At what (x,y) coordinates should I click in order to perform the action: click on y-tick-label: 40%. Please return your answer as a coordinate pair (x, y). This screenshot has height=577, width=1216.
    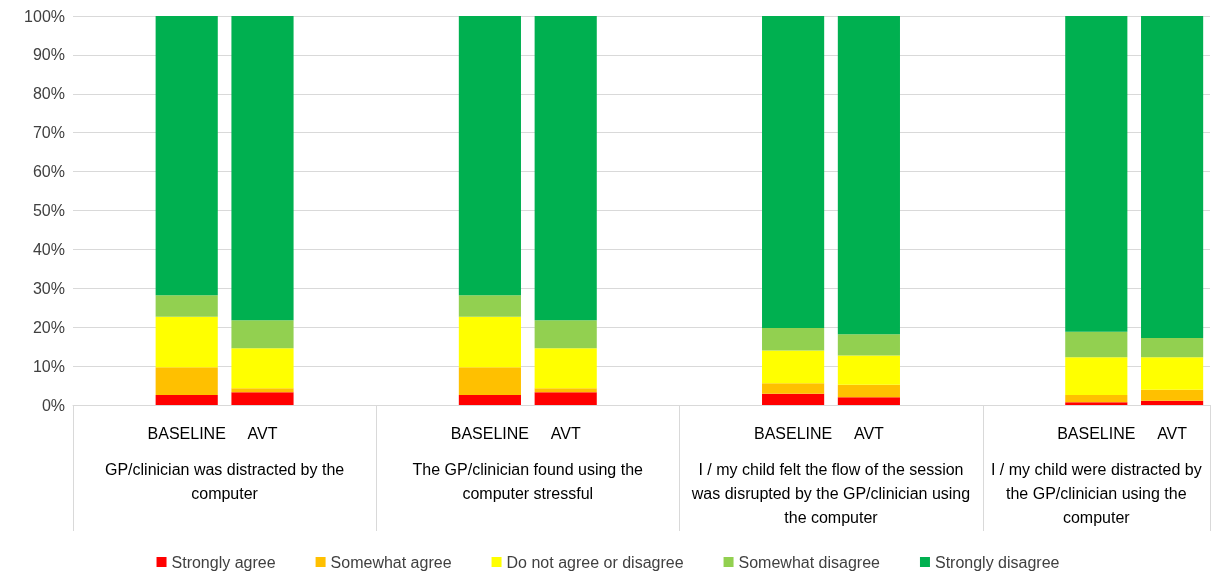
    Looking at the image, I should click on (48, 249).